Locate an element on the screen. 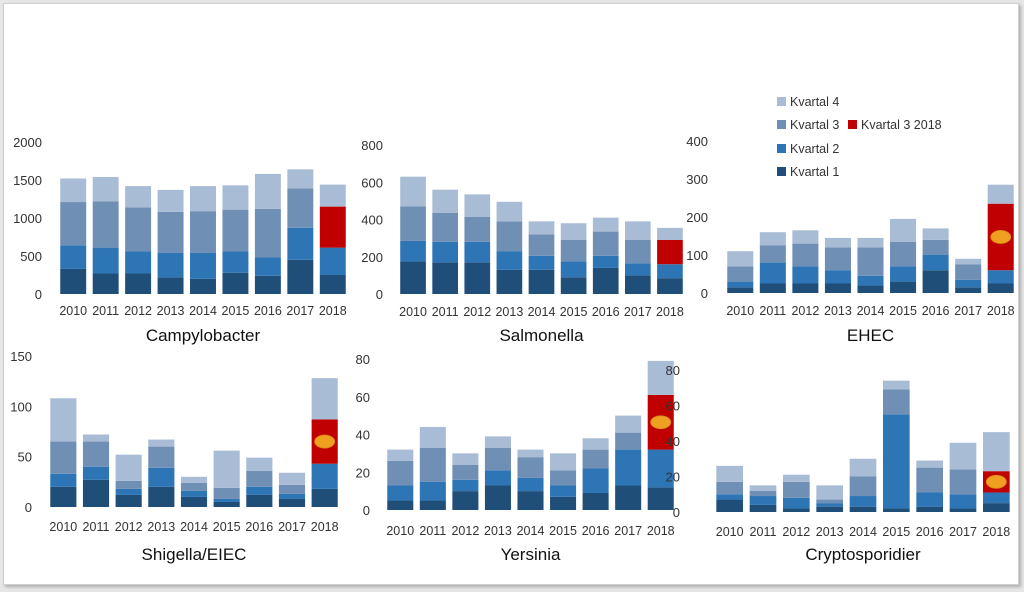 The image size is (1024, 592). x-tick-label-2014: 2014 is located at coordinates (542, 312).